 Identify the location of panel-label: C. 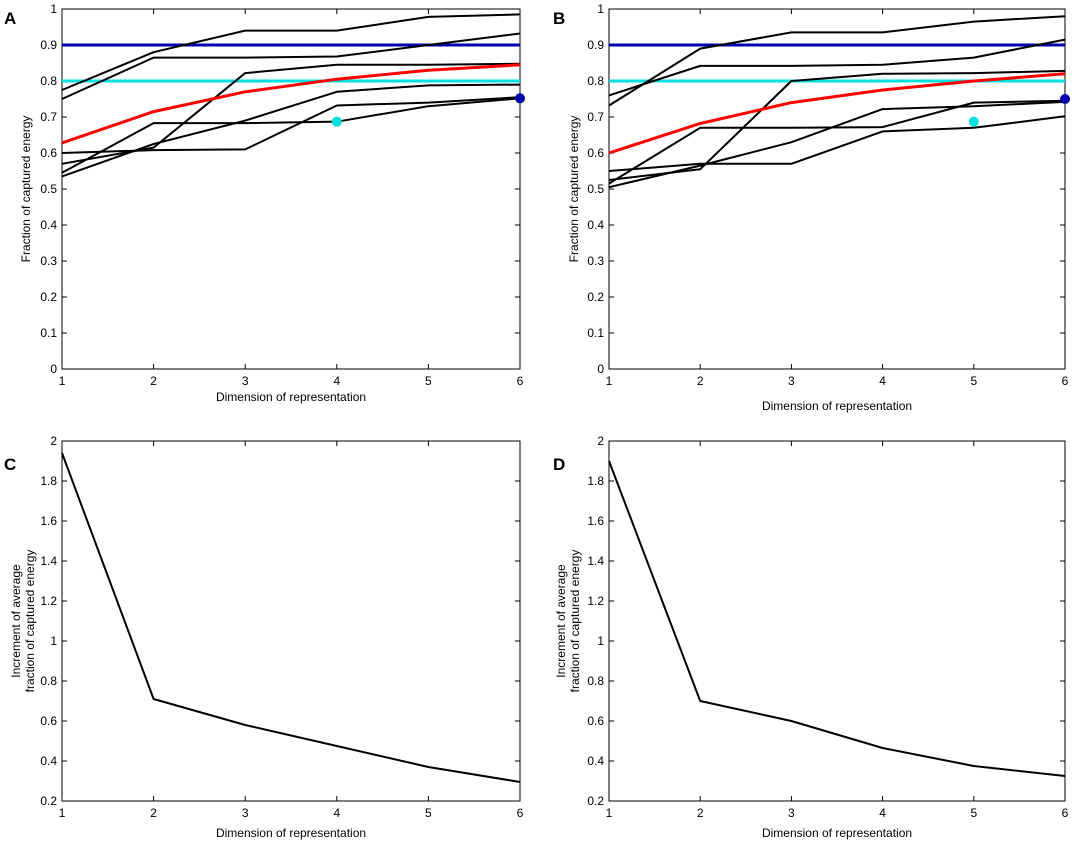
(10, 464).